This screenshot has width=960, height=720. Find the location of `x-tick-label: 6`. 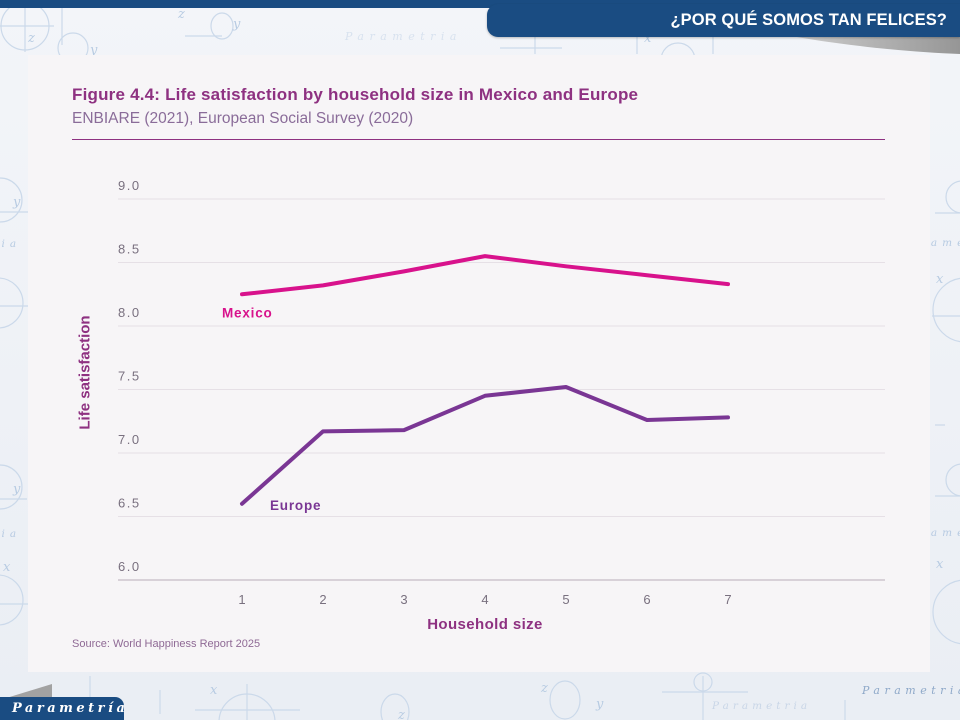

x-tick-label: 6 is located at coordinates (646, 599).